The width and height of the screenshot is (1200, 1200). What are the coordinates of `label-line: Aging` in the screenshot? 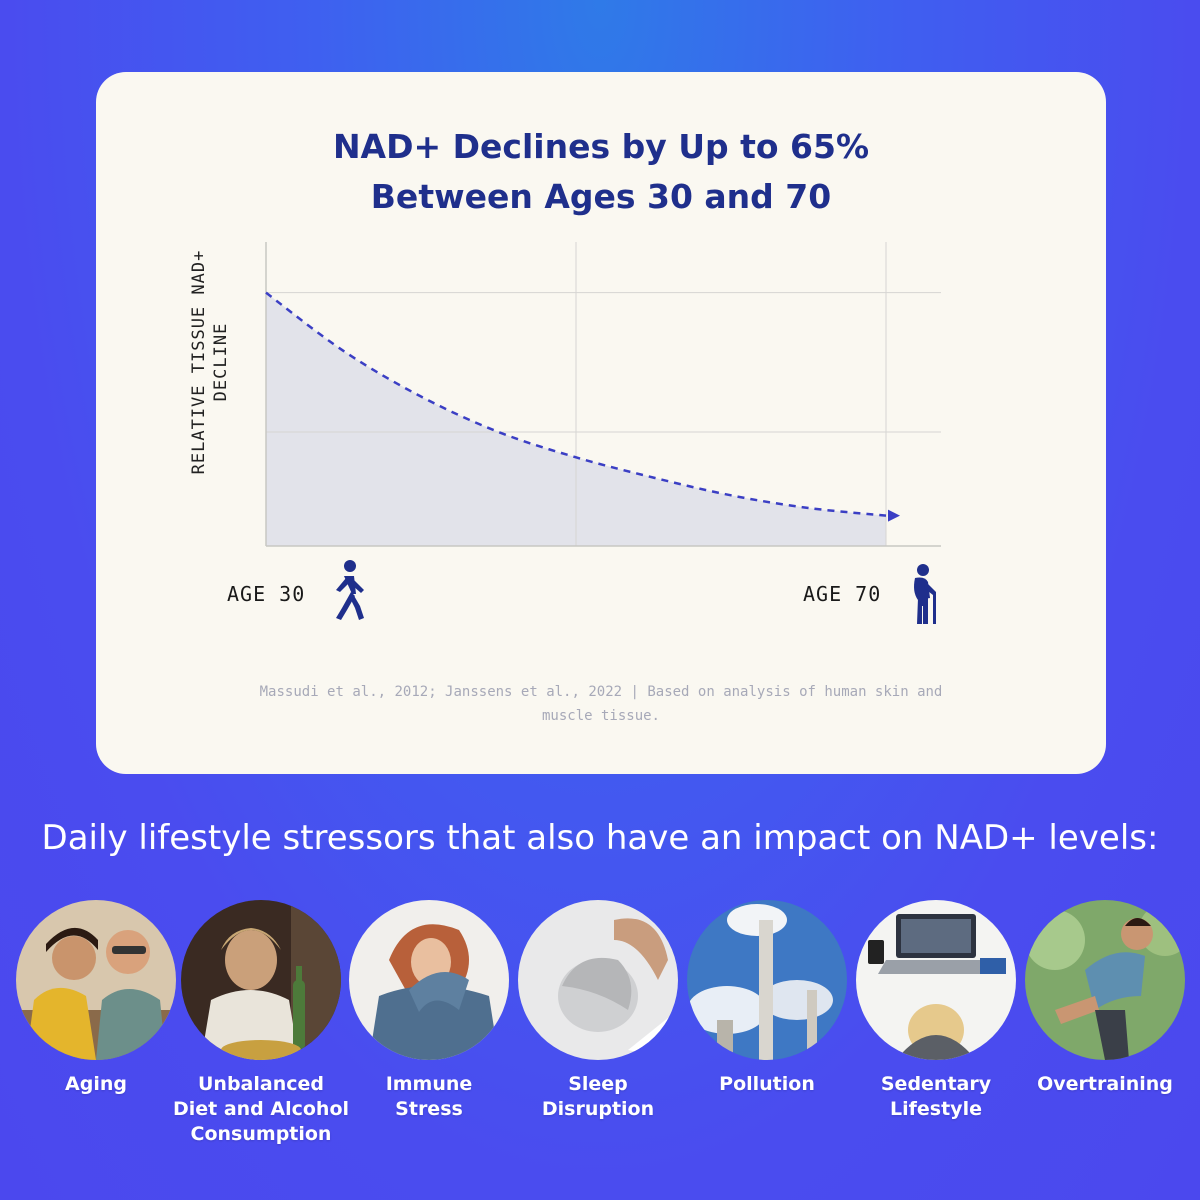 It's located at (96, 1084).